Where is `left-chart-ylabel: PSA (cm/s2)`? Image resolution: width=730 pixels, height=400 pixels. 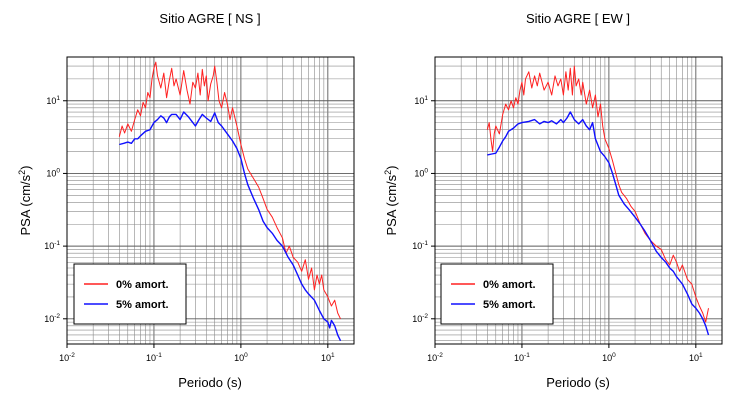 left-chart-ylabel: PSA (cm/s2) is located at coordinates (25, 200).